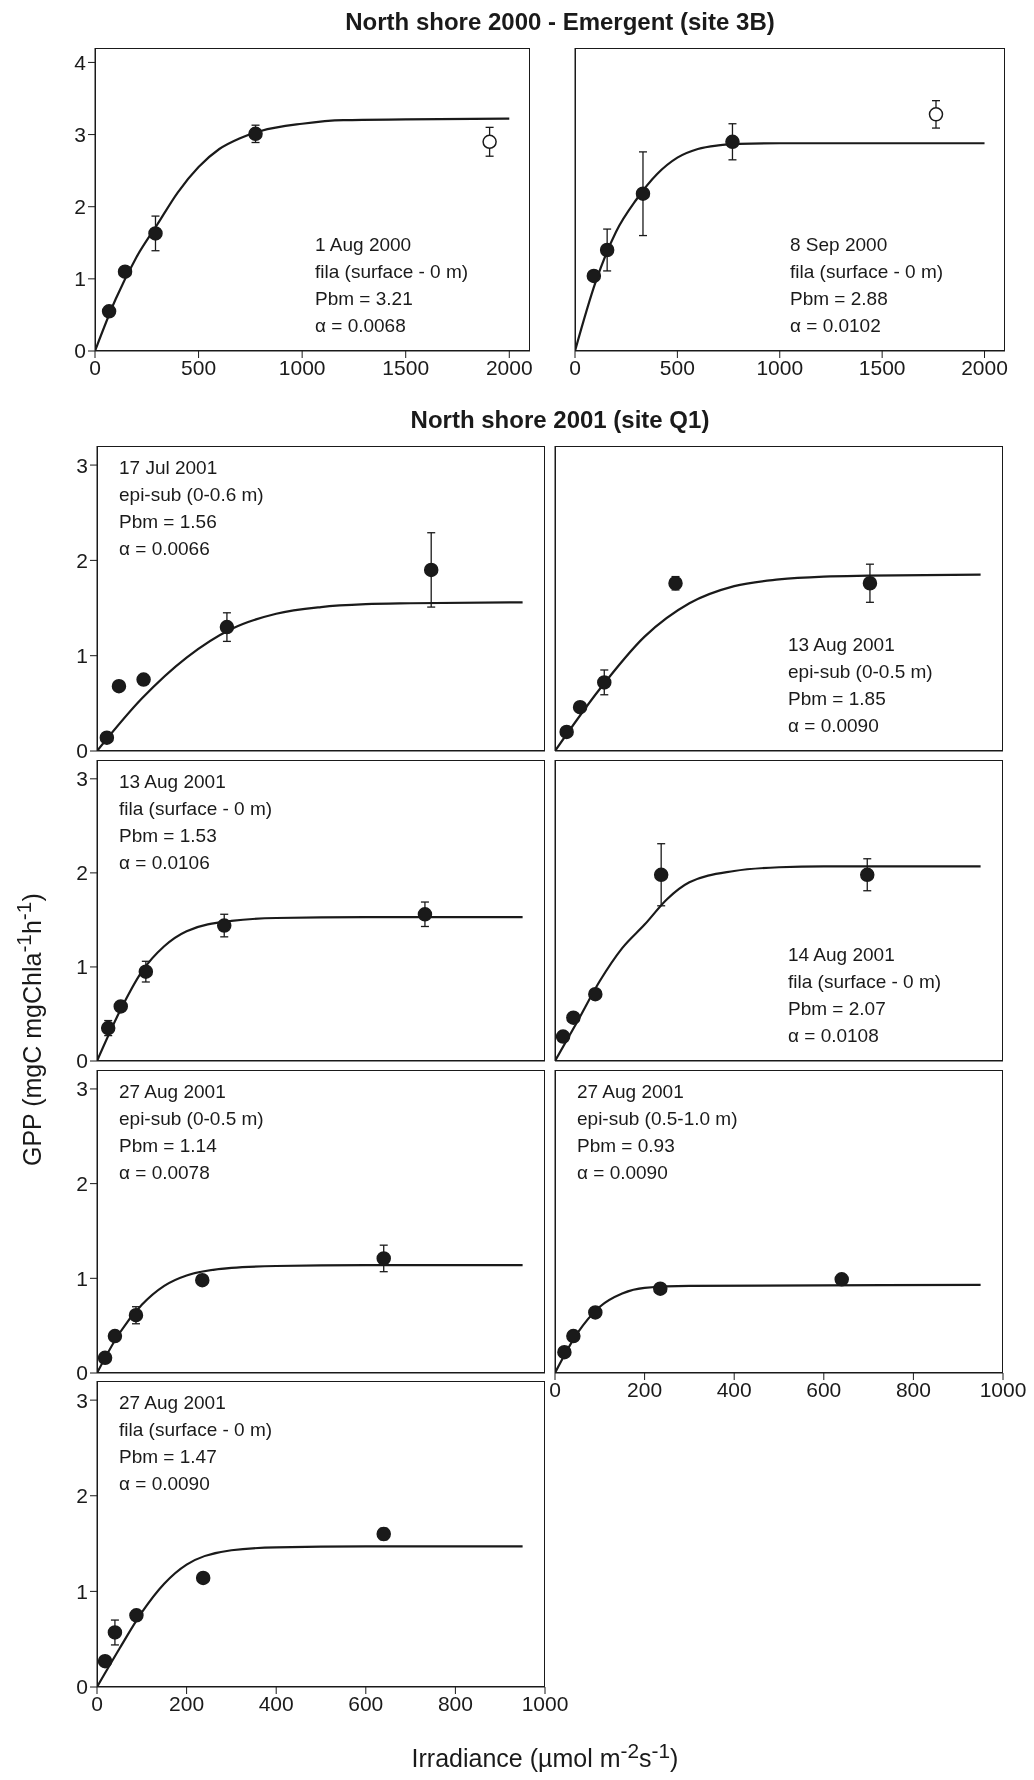 The image size is (1034, 1780). I want to click on chart-title: North shore 2000 - Emergent (site 3B), so click(560, 22).